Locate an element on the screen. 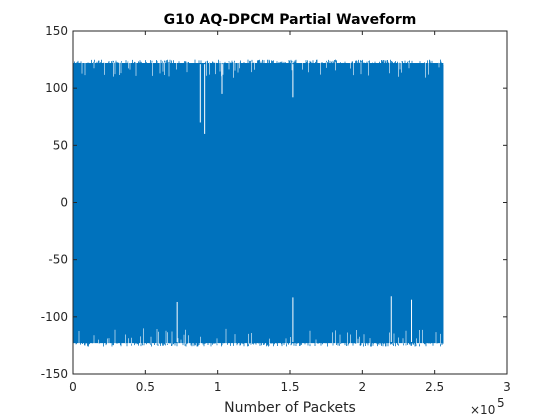 This screenshot has height=420, width=560. x-tick-label: 2 is located at coordinates (363, 387).